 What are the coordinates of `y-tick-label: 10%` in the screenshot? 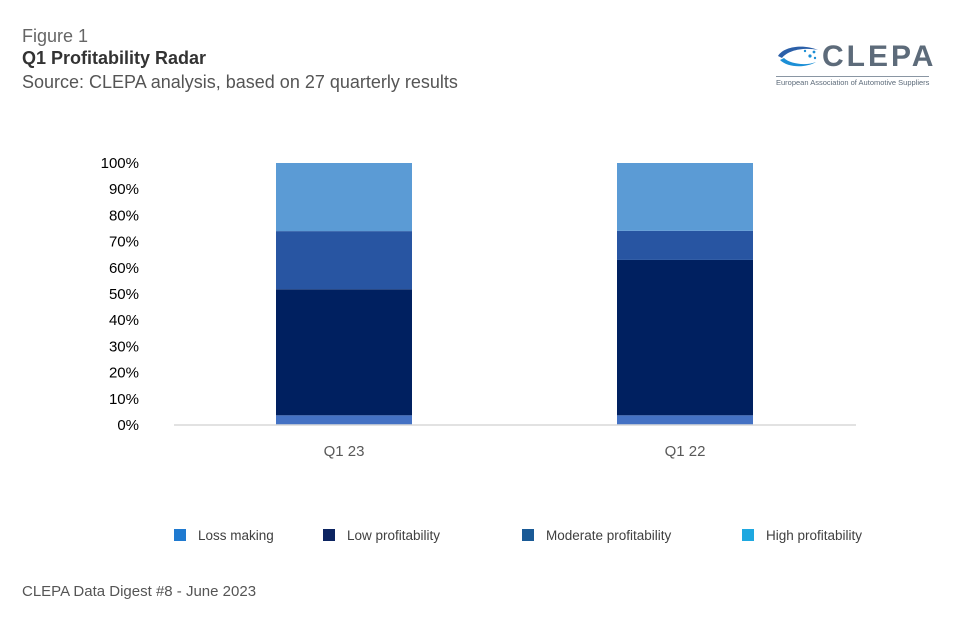 It's located at (124, 399).